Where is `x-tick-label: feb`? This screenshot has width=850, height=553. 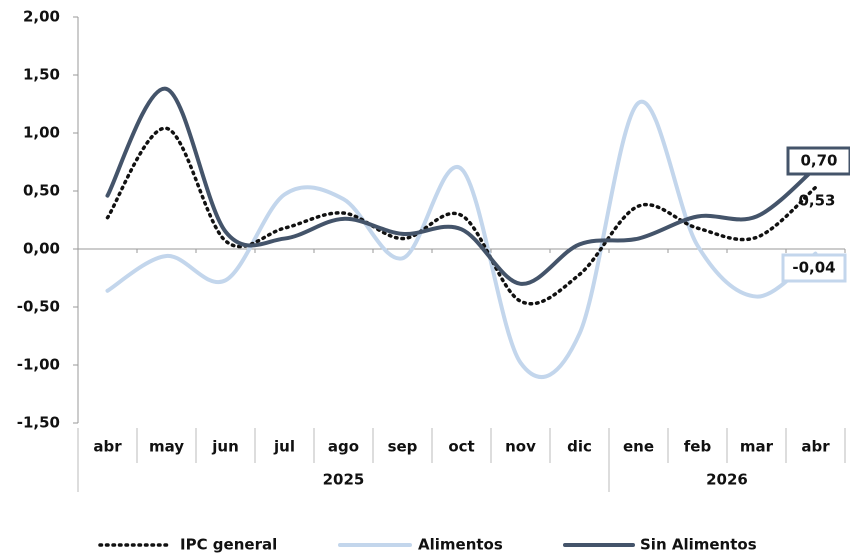 x-tick-label: feb is located at coordinates (698, 447).